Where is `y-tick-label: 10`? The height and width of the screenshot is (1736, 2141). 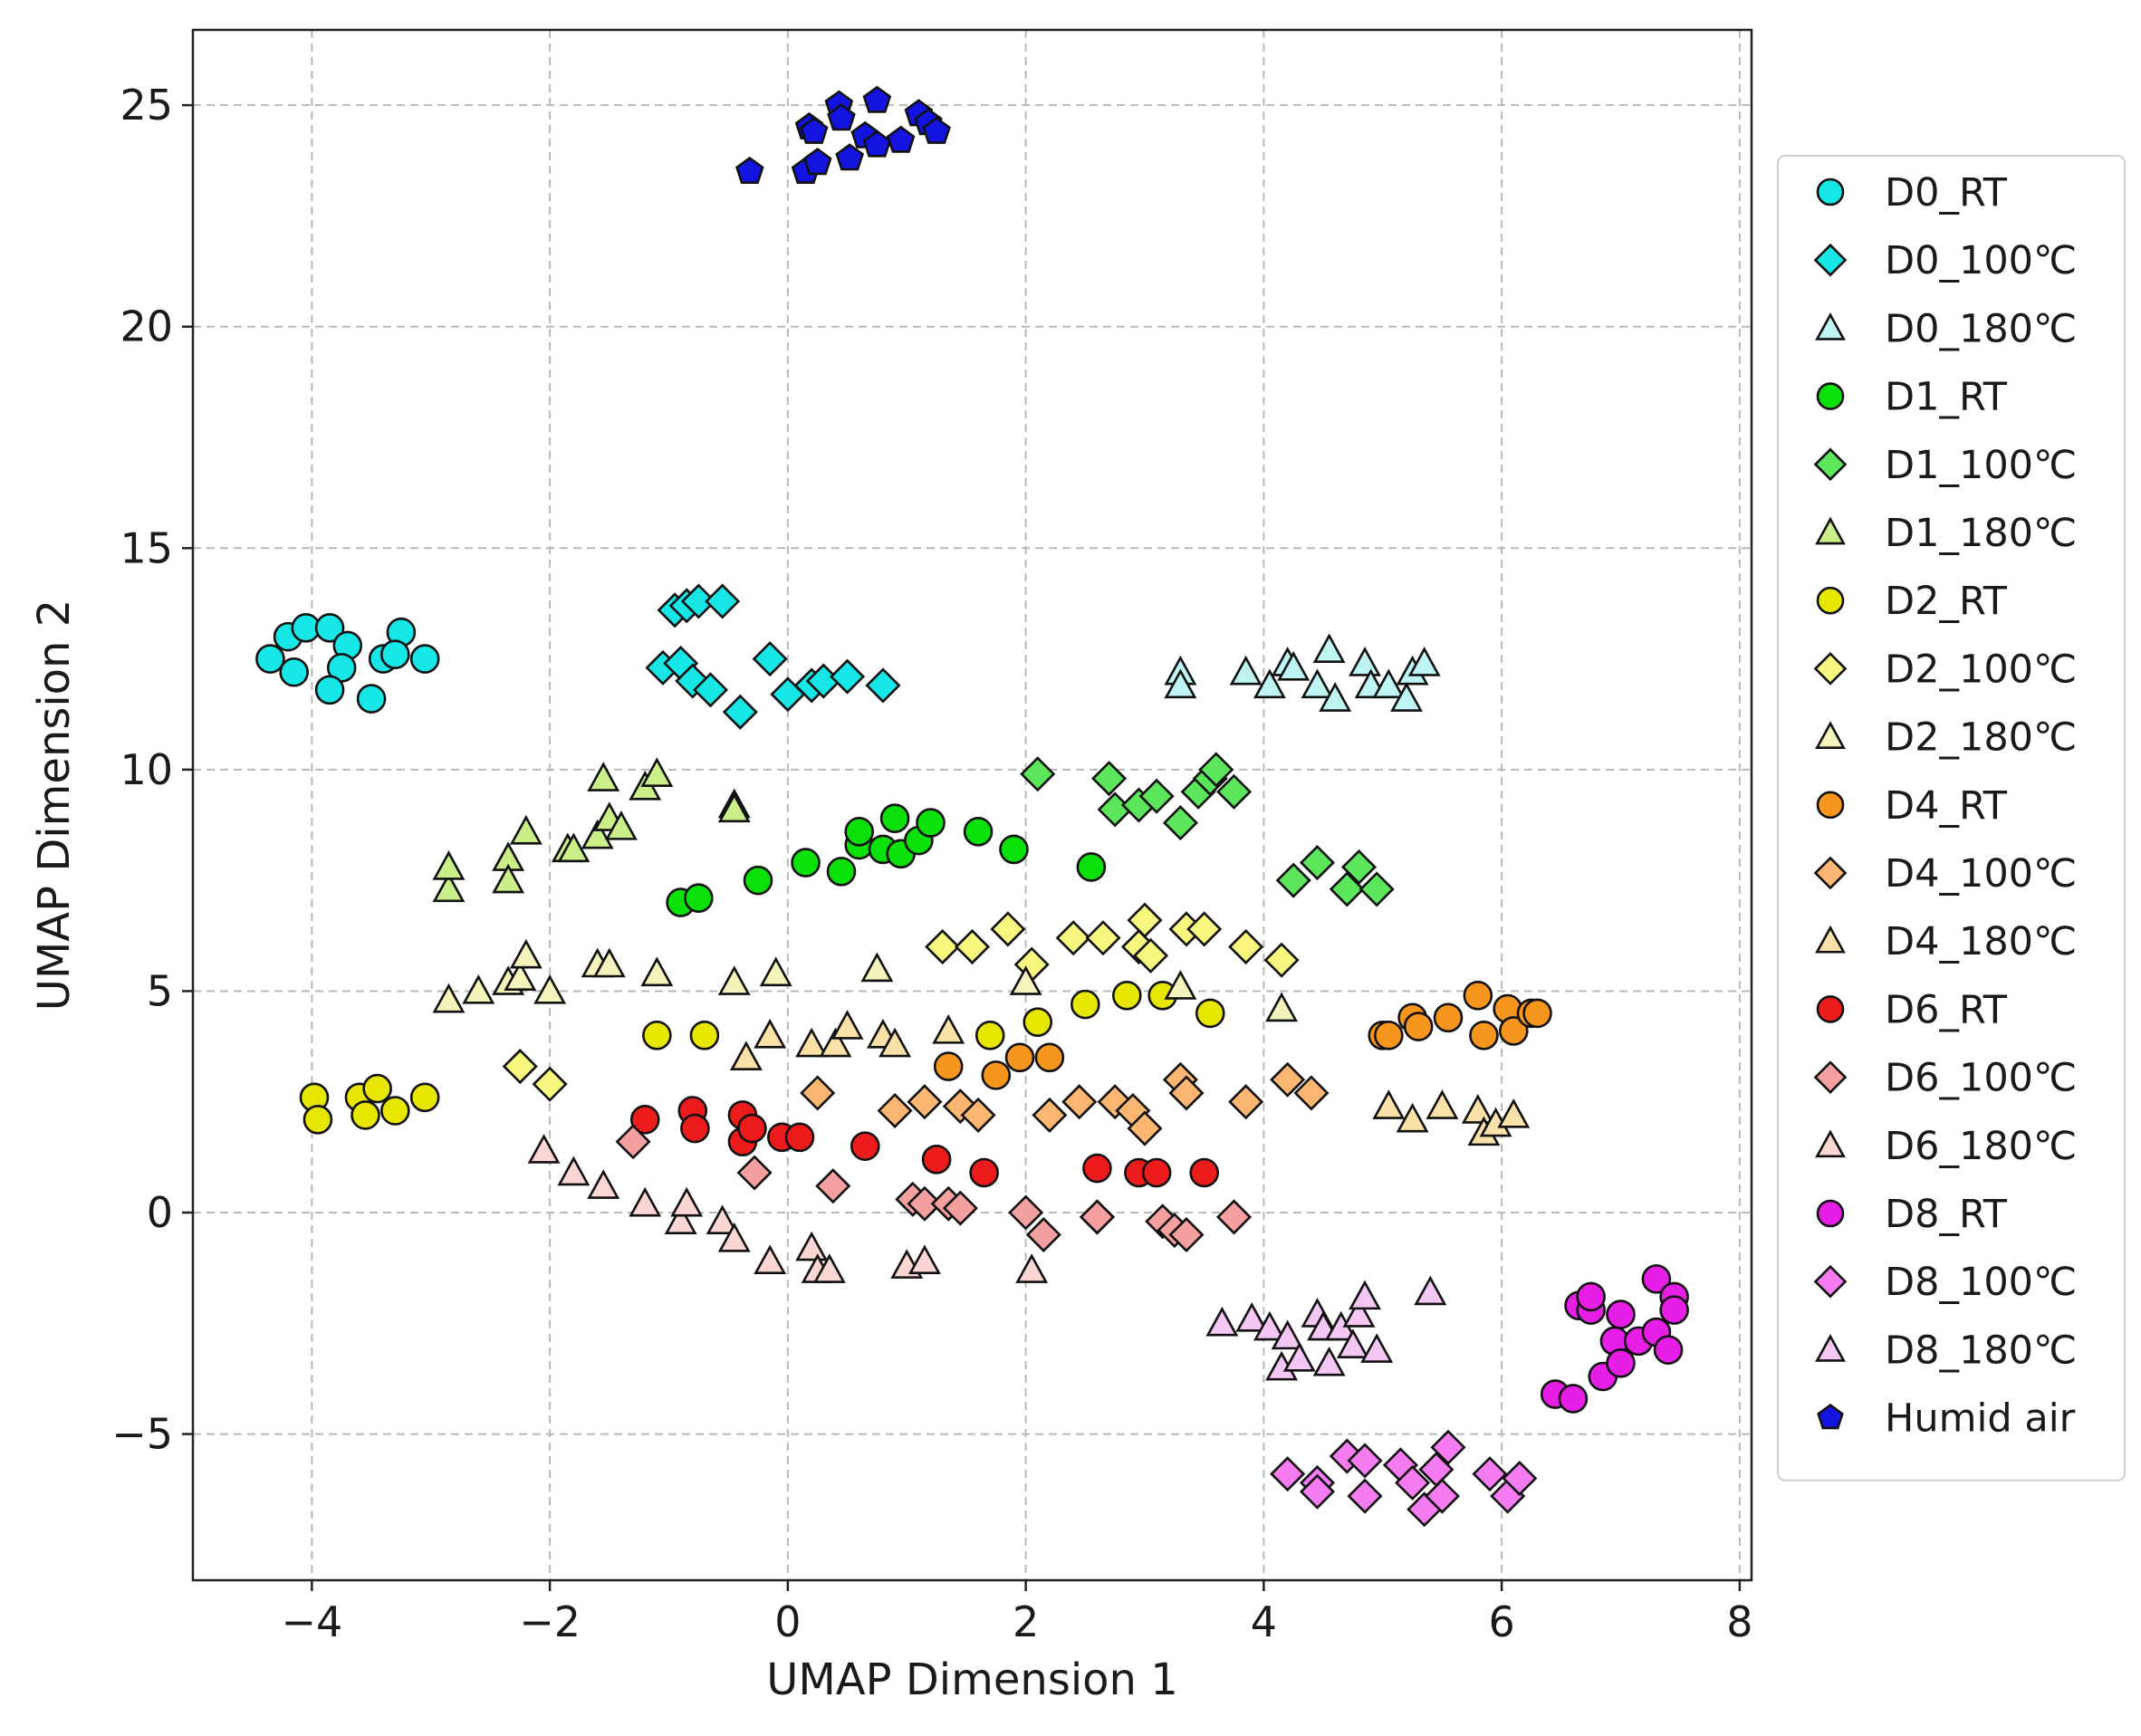
y-tick-label: 10 is located at coordinates (146, 769).